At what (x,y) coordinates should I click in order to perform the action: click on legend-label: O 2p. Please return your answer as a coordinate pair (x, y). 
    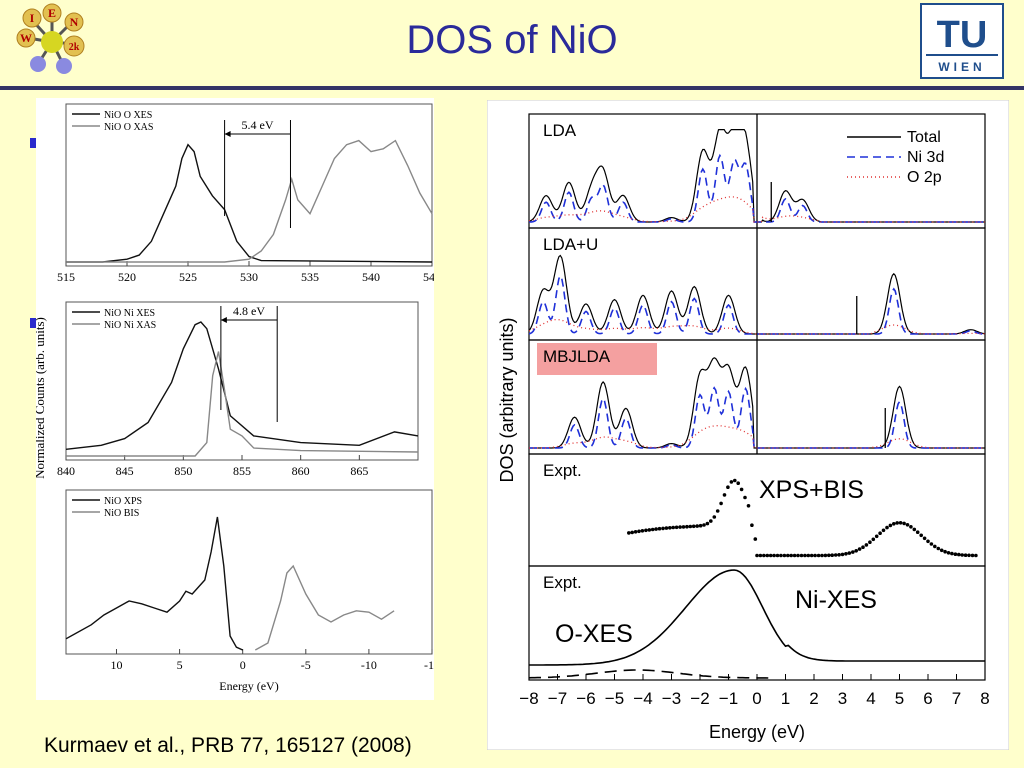
    Looking at the image, I should click on (924, 177).